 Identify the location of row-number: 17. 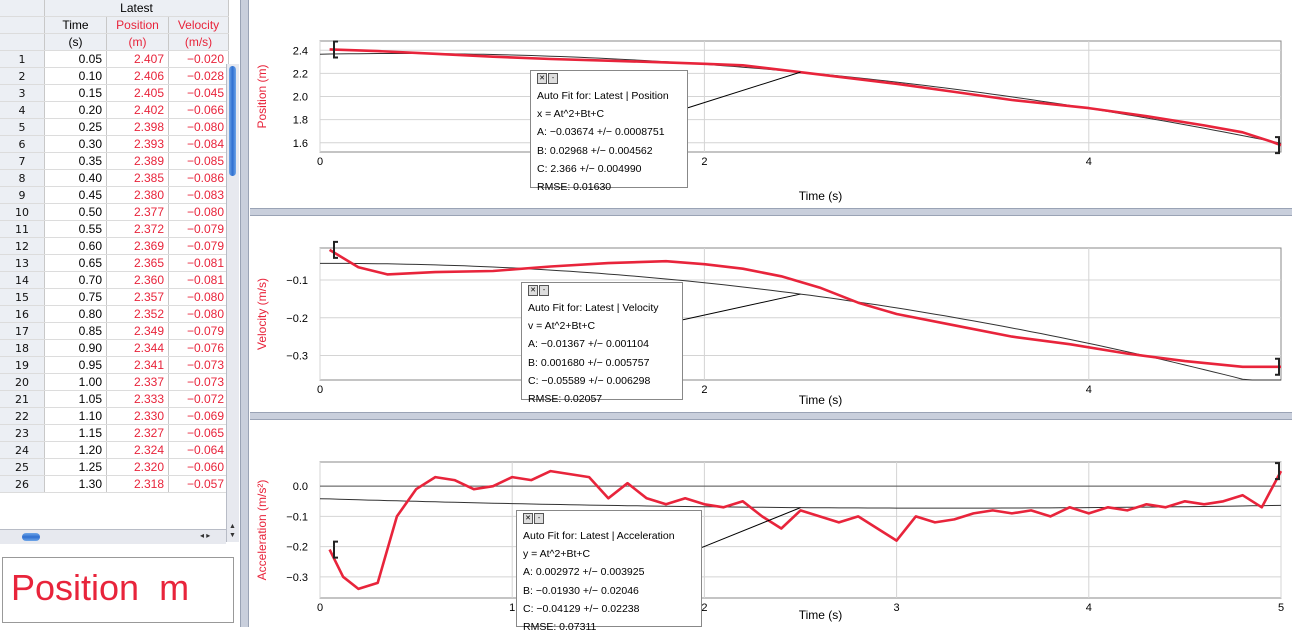
(22, 331).